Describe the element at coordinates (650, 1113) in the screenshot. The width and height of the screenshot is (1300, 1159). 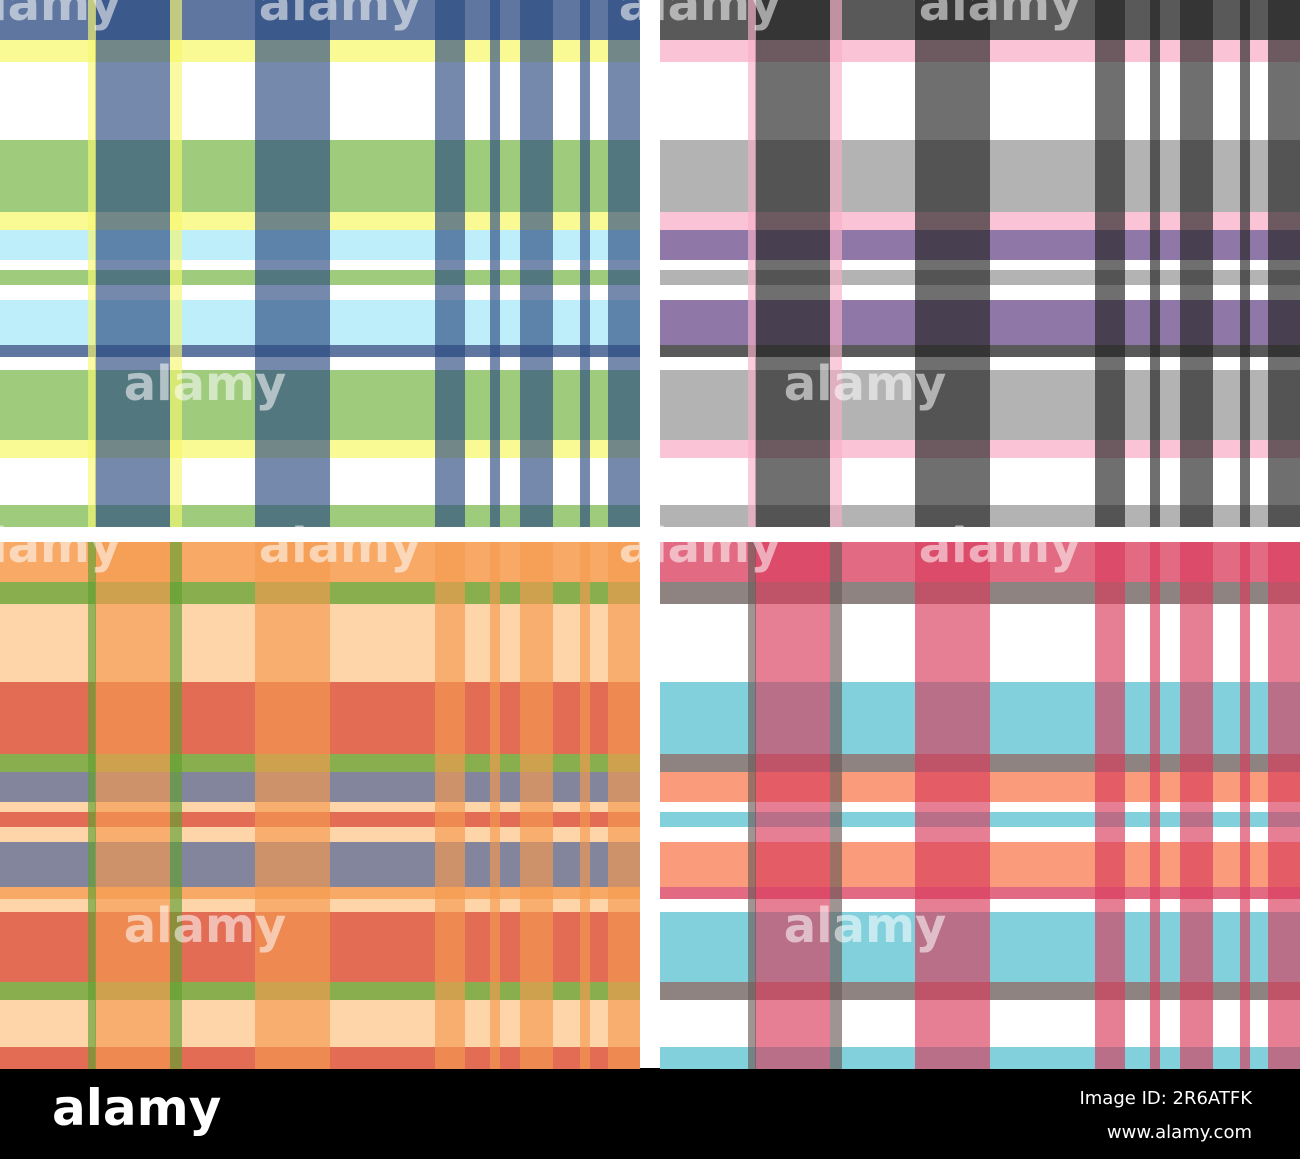
I see `footer-bar` at that location.